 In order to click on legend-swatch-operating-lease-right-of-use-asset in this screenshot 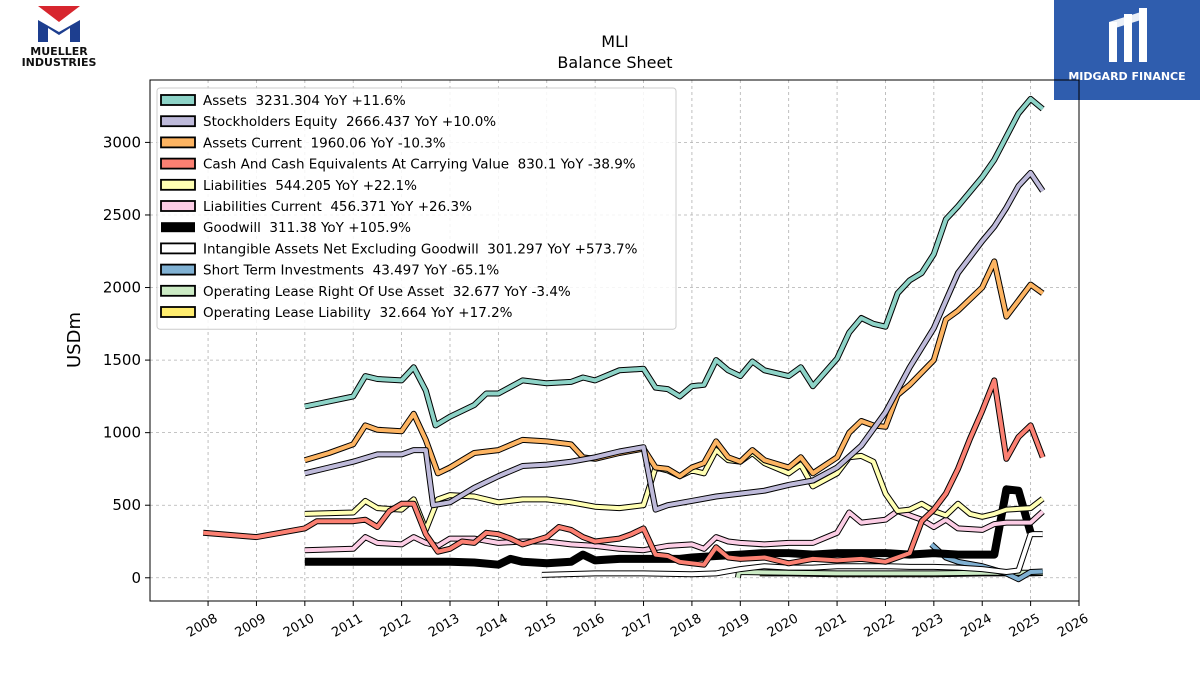, I will do `click(178, 290)`.